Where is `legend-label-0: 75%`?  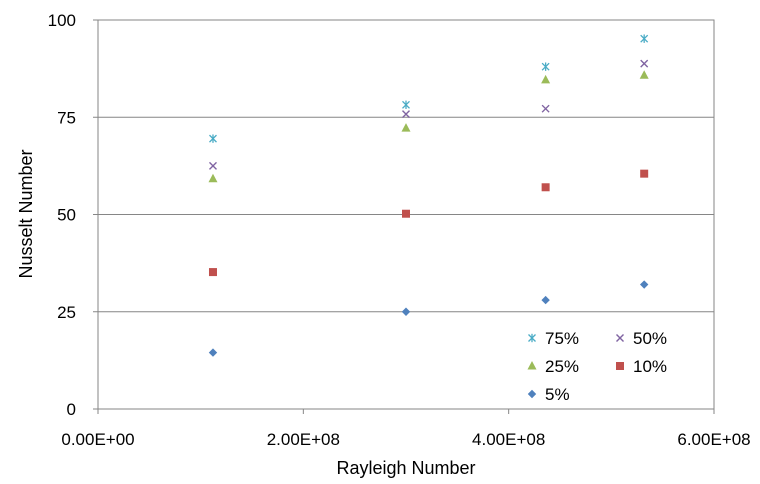 legend-label-0: 75% is located at coordinates (562, 338).